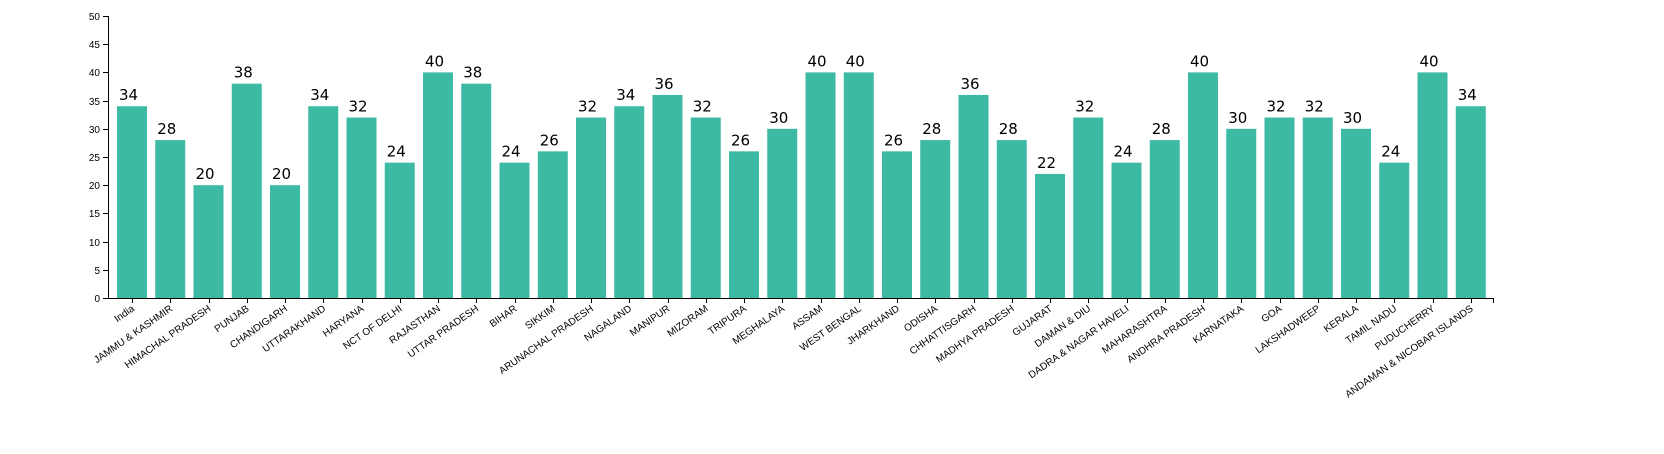 The height and width of the screenshot is (454, 1664). Describe the element at coordinates (95, 158) in the screenshot. I see `y-tick-label: 25` at that location.